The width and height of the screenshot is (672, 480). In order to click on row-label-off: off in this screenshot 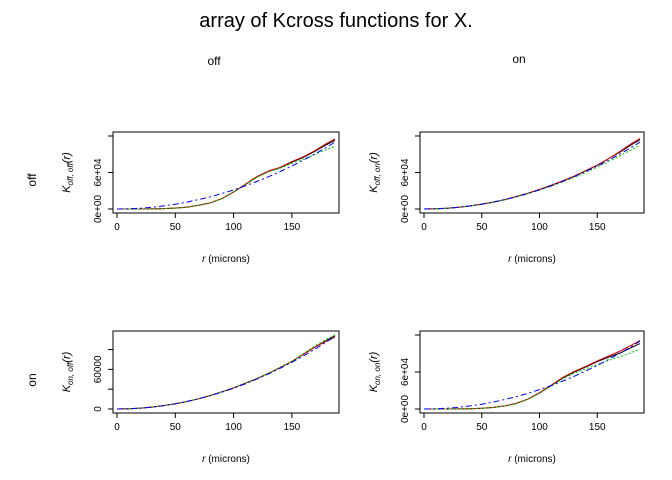, I will do `click(32, 180)`.